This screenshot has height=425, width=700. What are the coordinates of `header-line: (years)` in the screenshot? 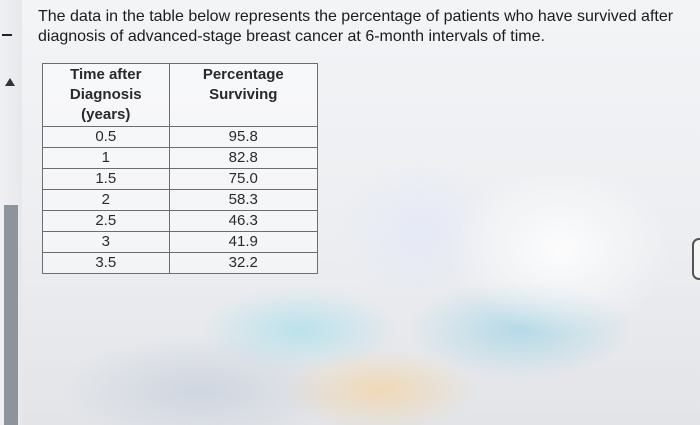 It's located at (106, 114).